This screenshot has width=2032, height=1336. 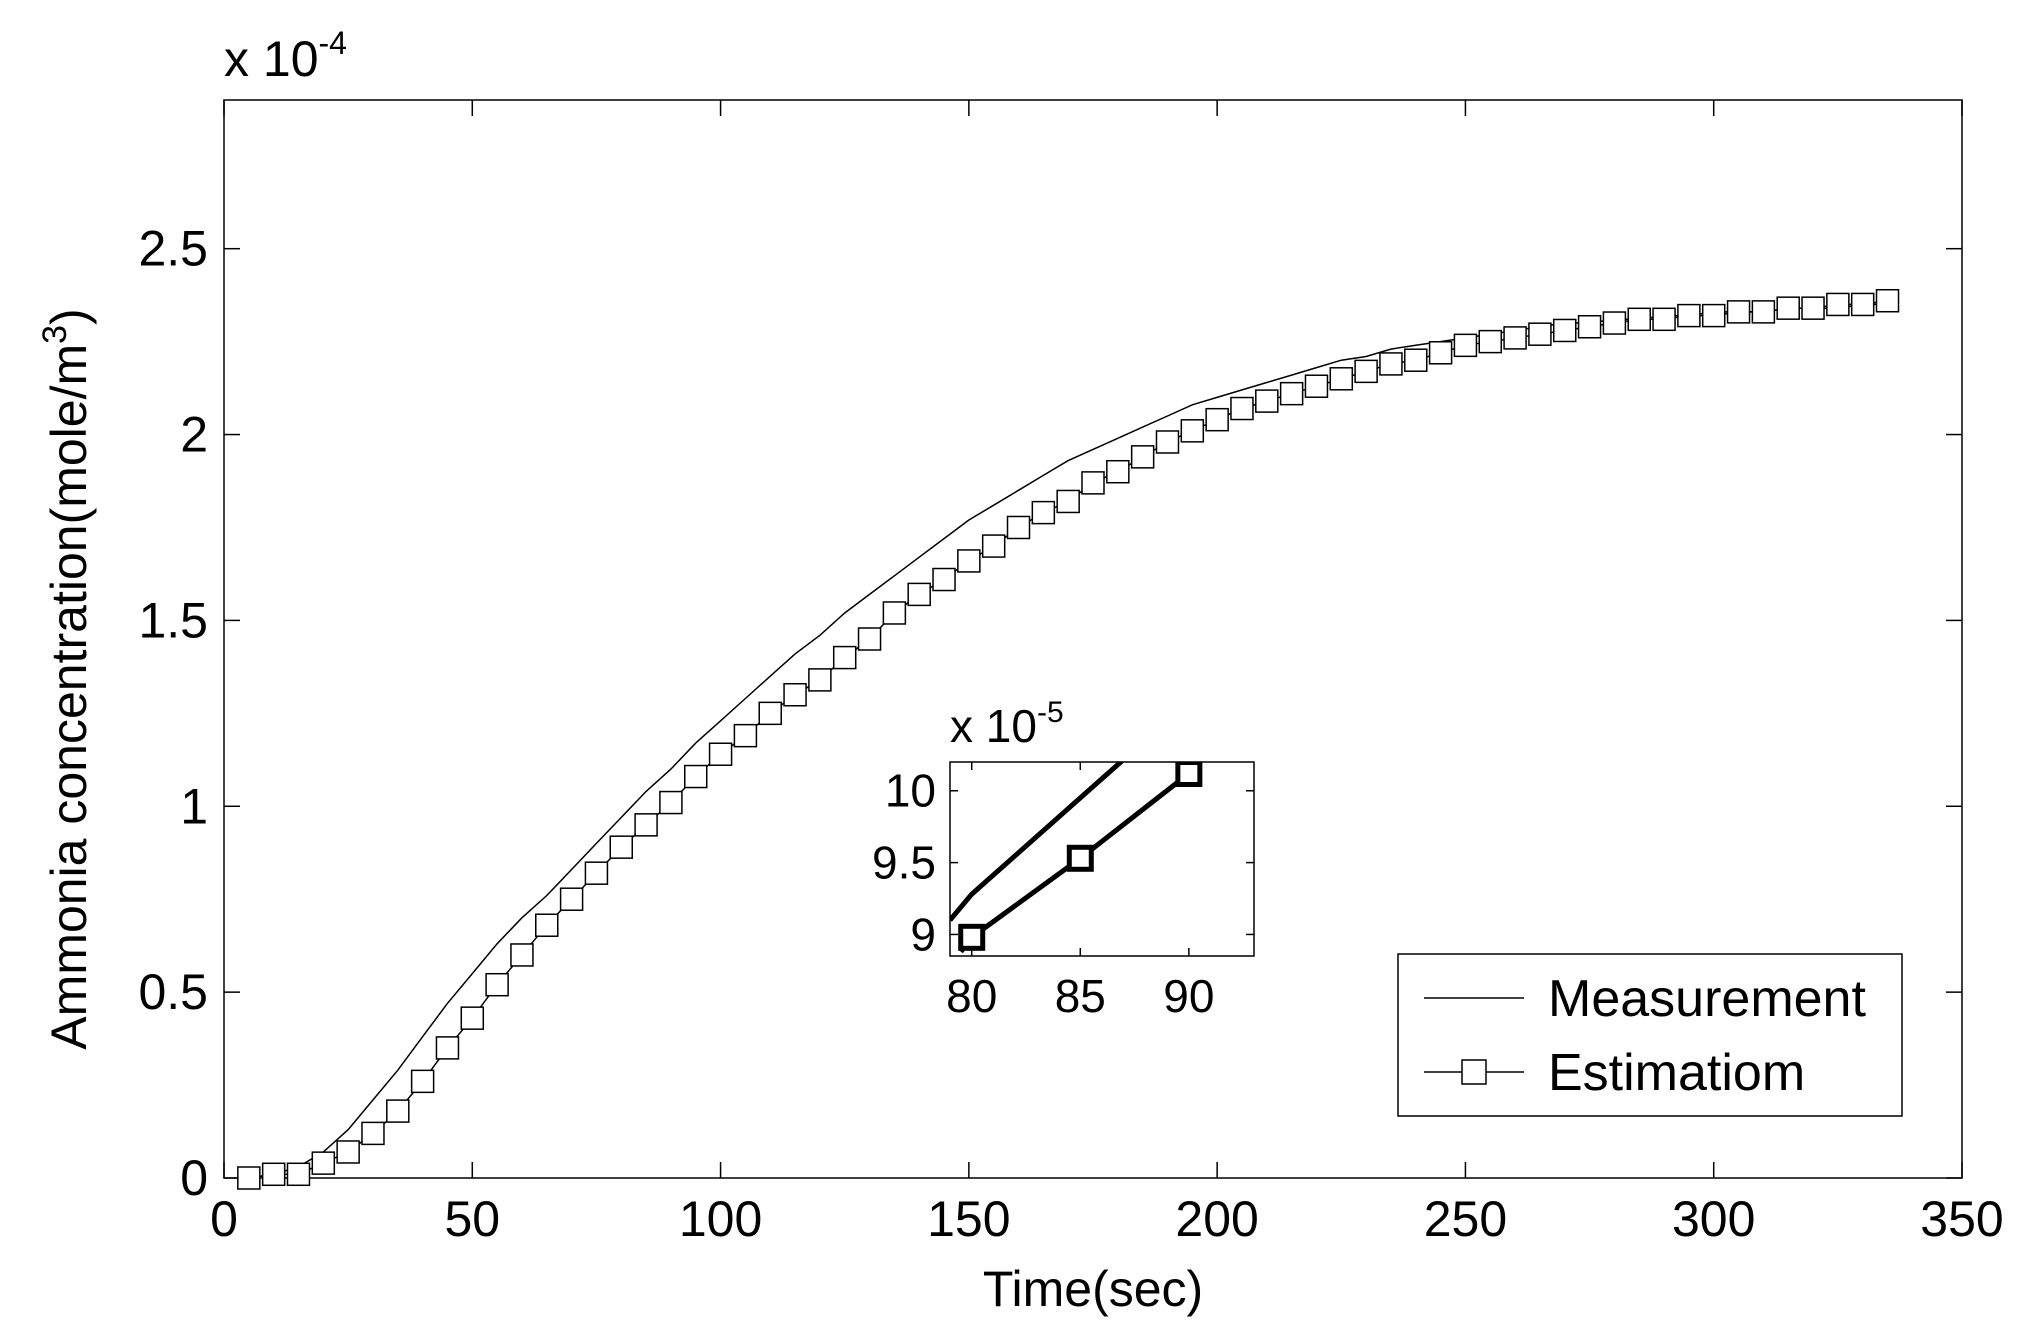 What do you see at coordinates (1474, 1072) in the screenshot?
I see `legend-marker-estimation` at bounding box center [1474, 1072].